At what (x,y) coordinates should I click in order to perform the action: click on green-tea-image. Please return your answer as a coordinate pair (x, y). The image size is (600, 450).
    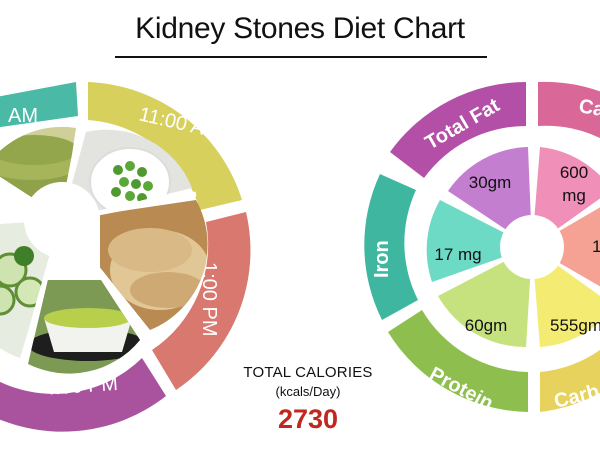
    Looking at the image, I should click on (84, 327).